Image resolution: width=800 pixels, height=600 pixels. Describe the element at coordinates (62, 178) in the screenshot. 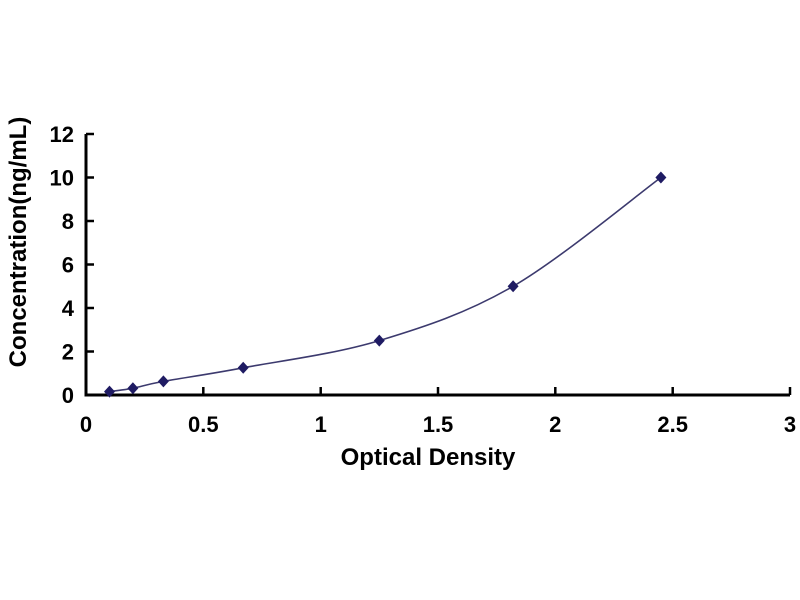

I see `y-tick-label: 10` at that location.